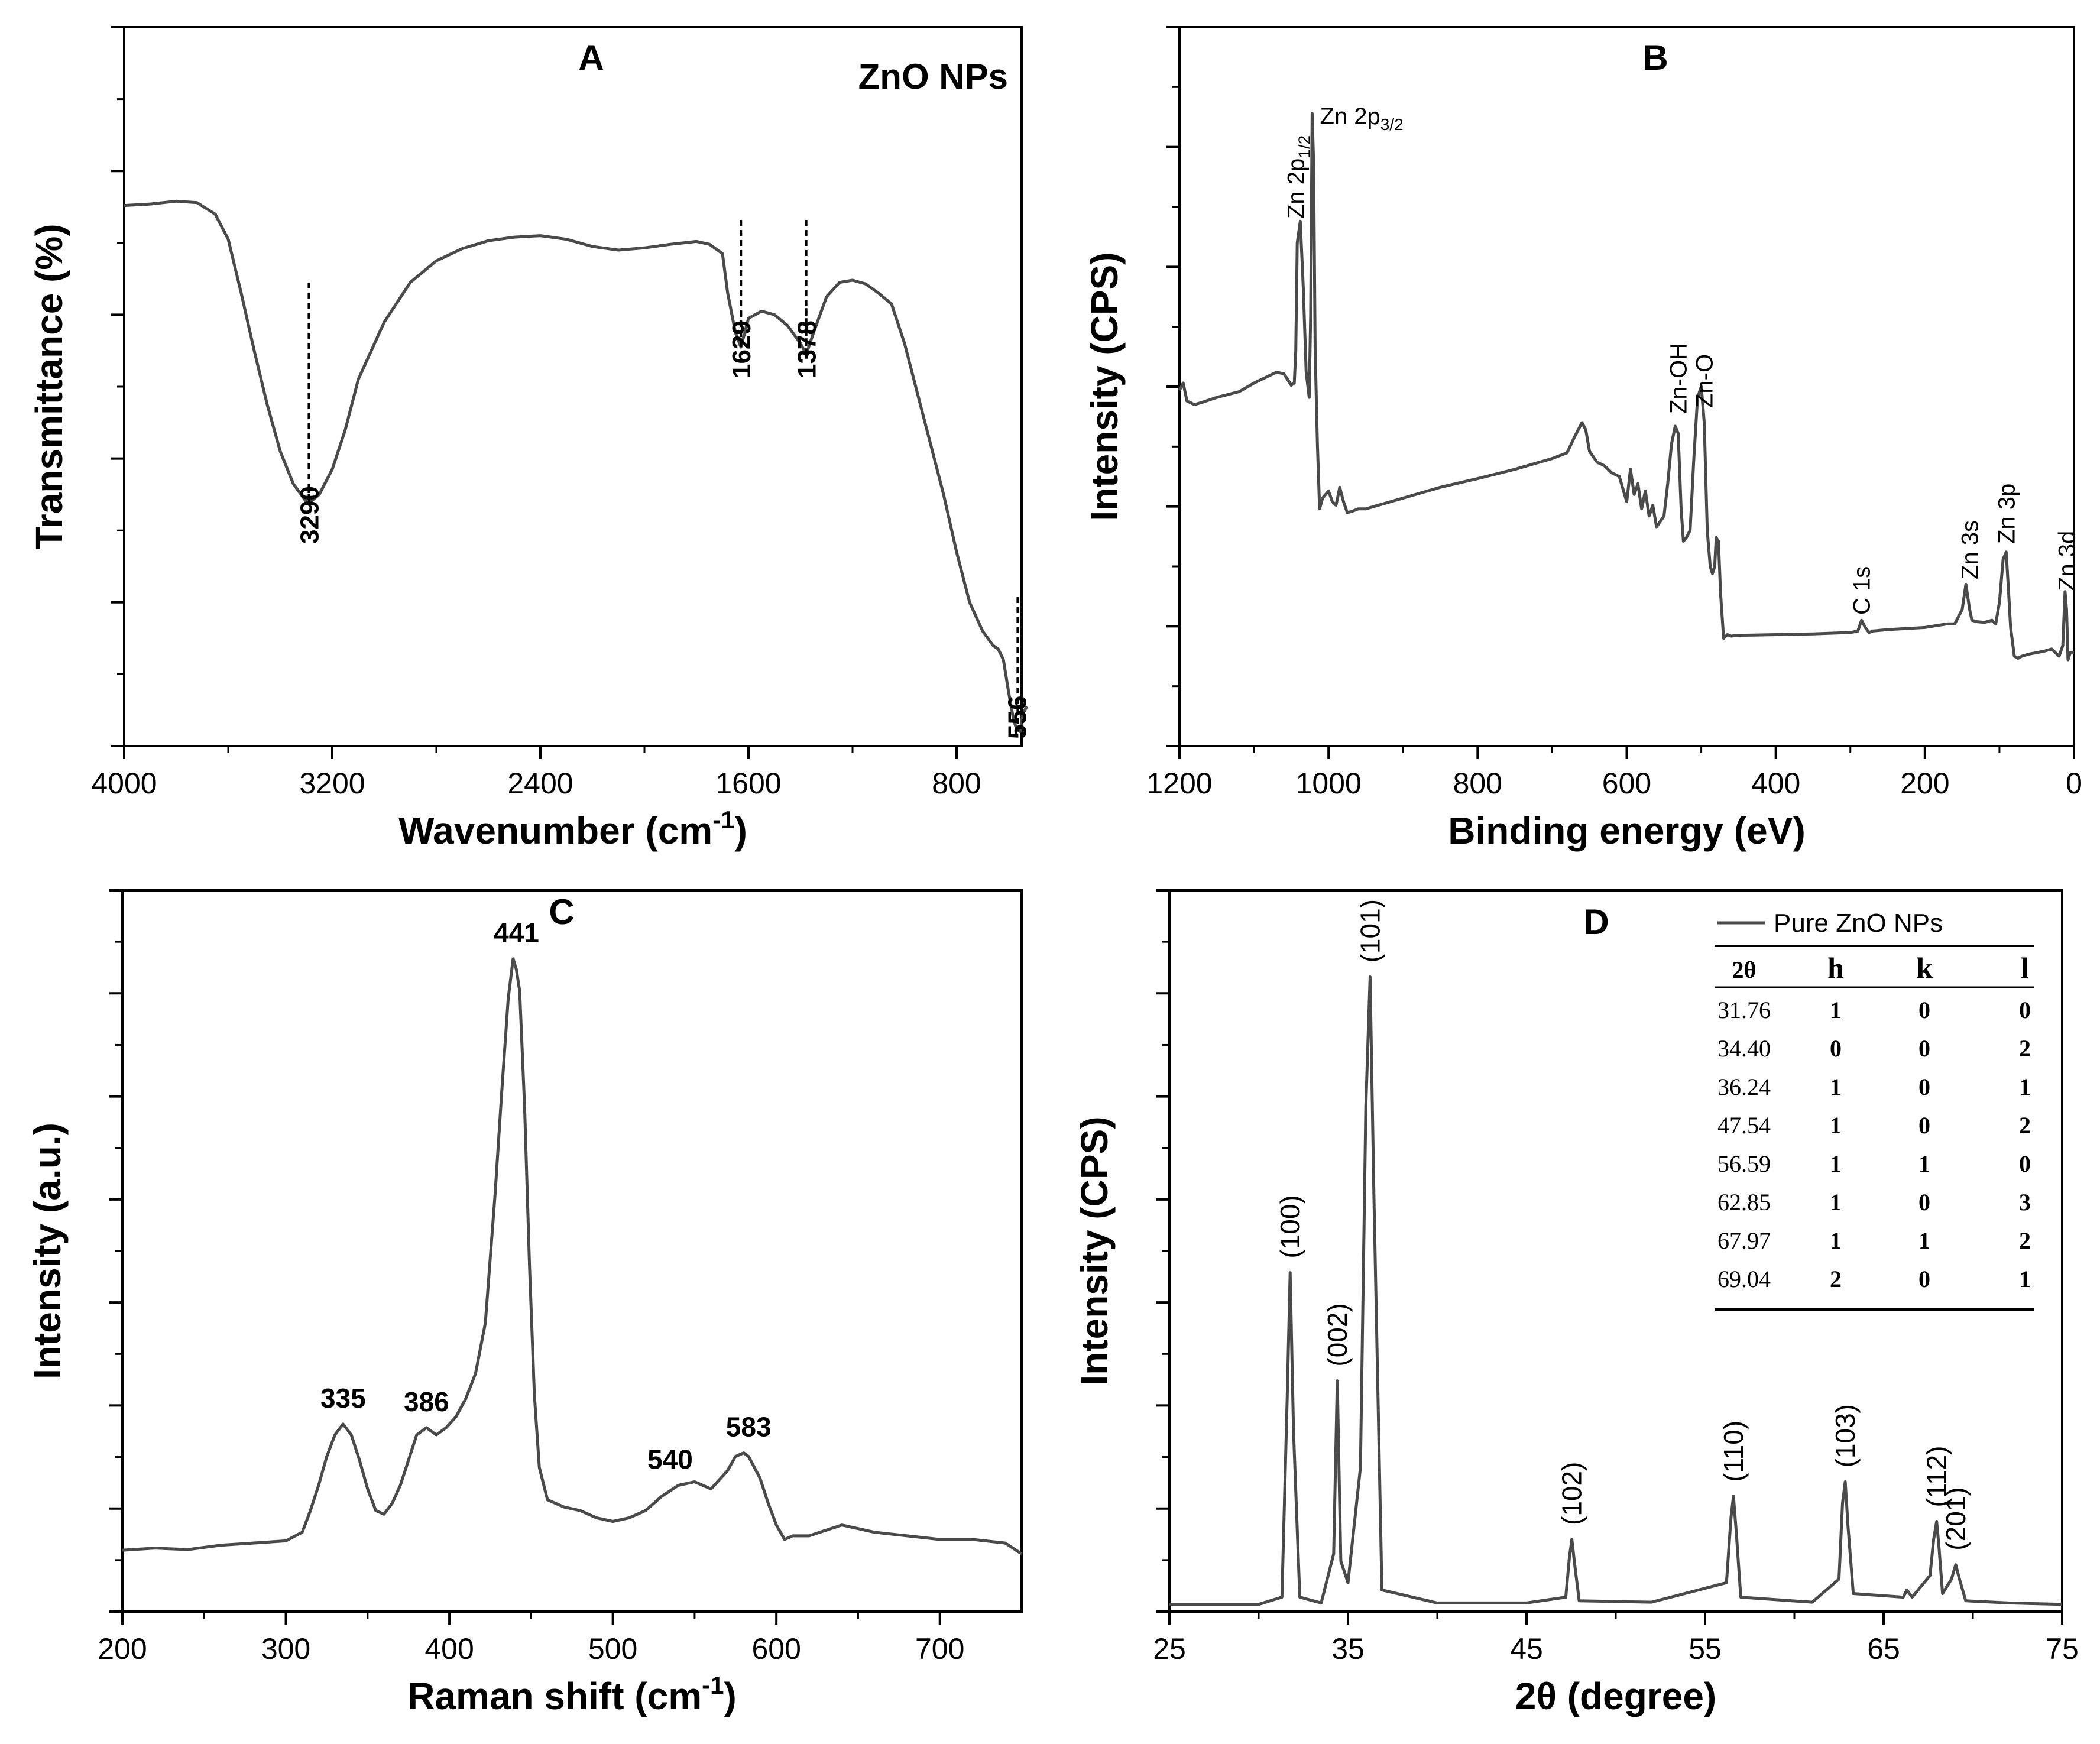 This screenshot has width=2100, height=1744. Describe the element at coordinates (1304, 146) in the screenshot. I see `peak-label-sub: 1/2` at that location.